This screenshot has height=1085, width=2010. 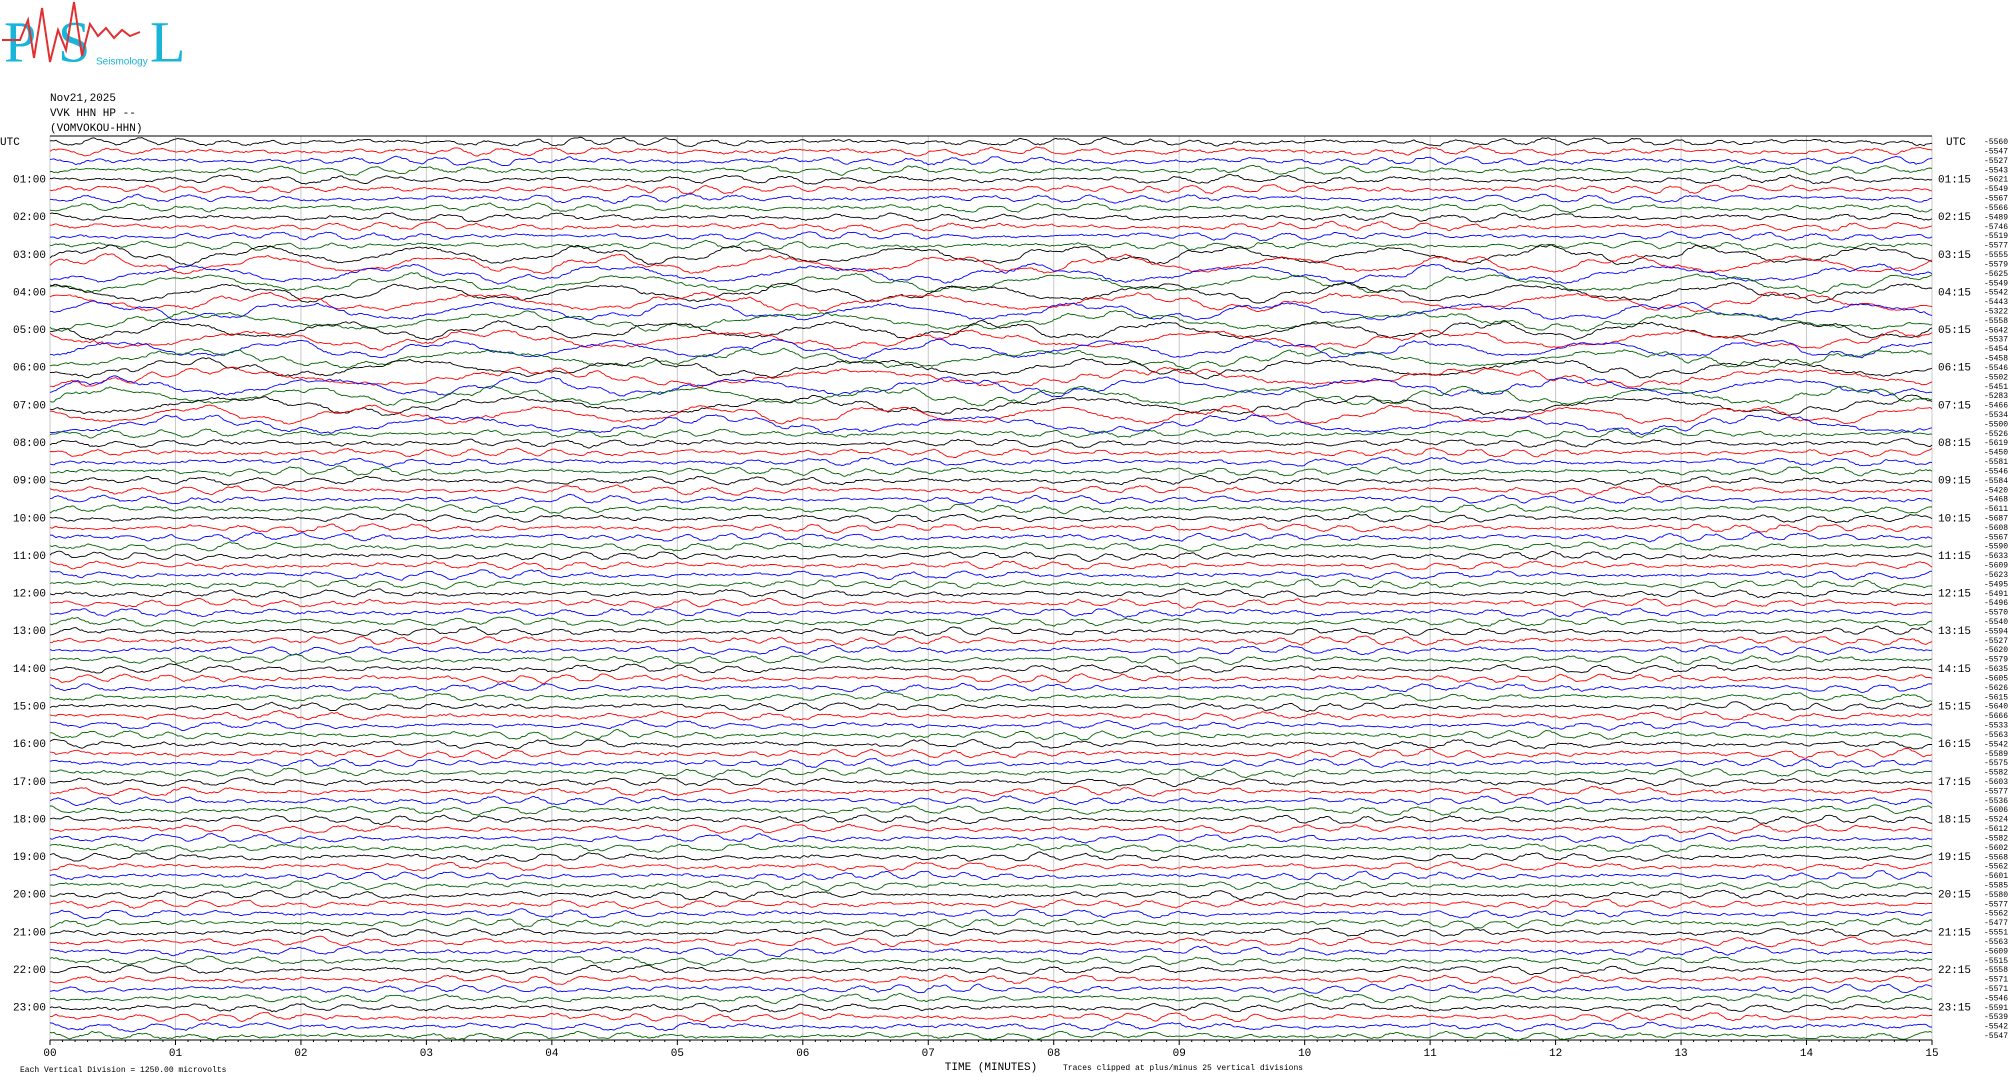 What do you see at coordinates (1954, 482) in the screenshot?
I see `right-time: 09:15` at bounding box center [1954, 482].